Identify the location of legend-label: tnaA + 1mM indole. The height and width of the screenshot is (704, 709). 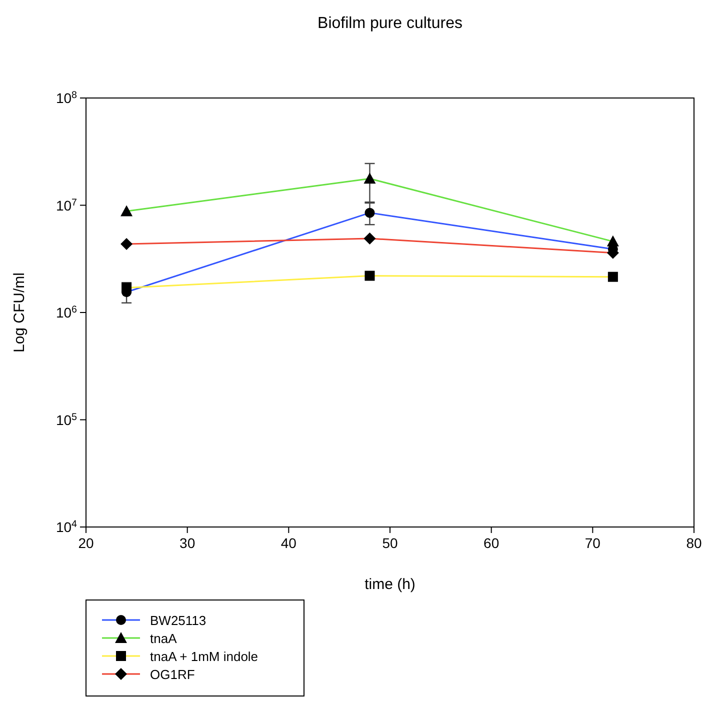
(204, 656).